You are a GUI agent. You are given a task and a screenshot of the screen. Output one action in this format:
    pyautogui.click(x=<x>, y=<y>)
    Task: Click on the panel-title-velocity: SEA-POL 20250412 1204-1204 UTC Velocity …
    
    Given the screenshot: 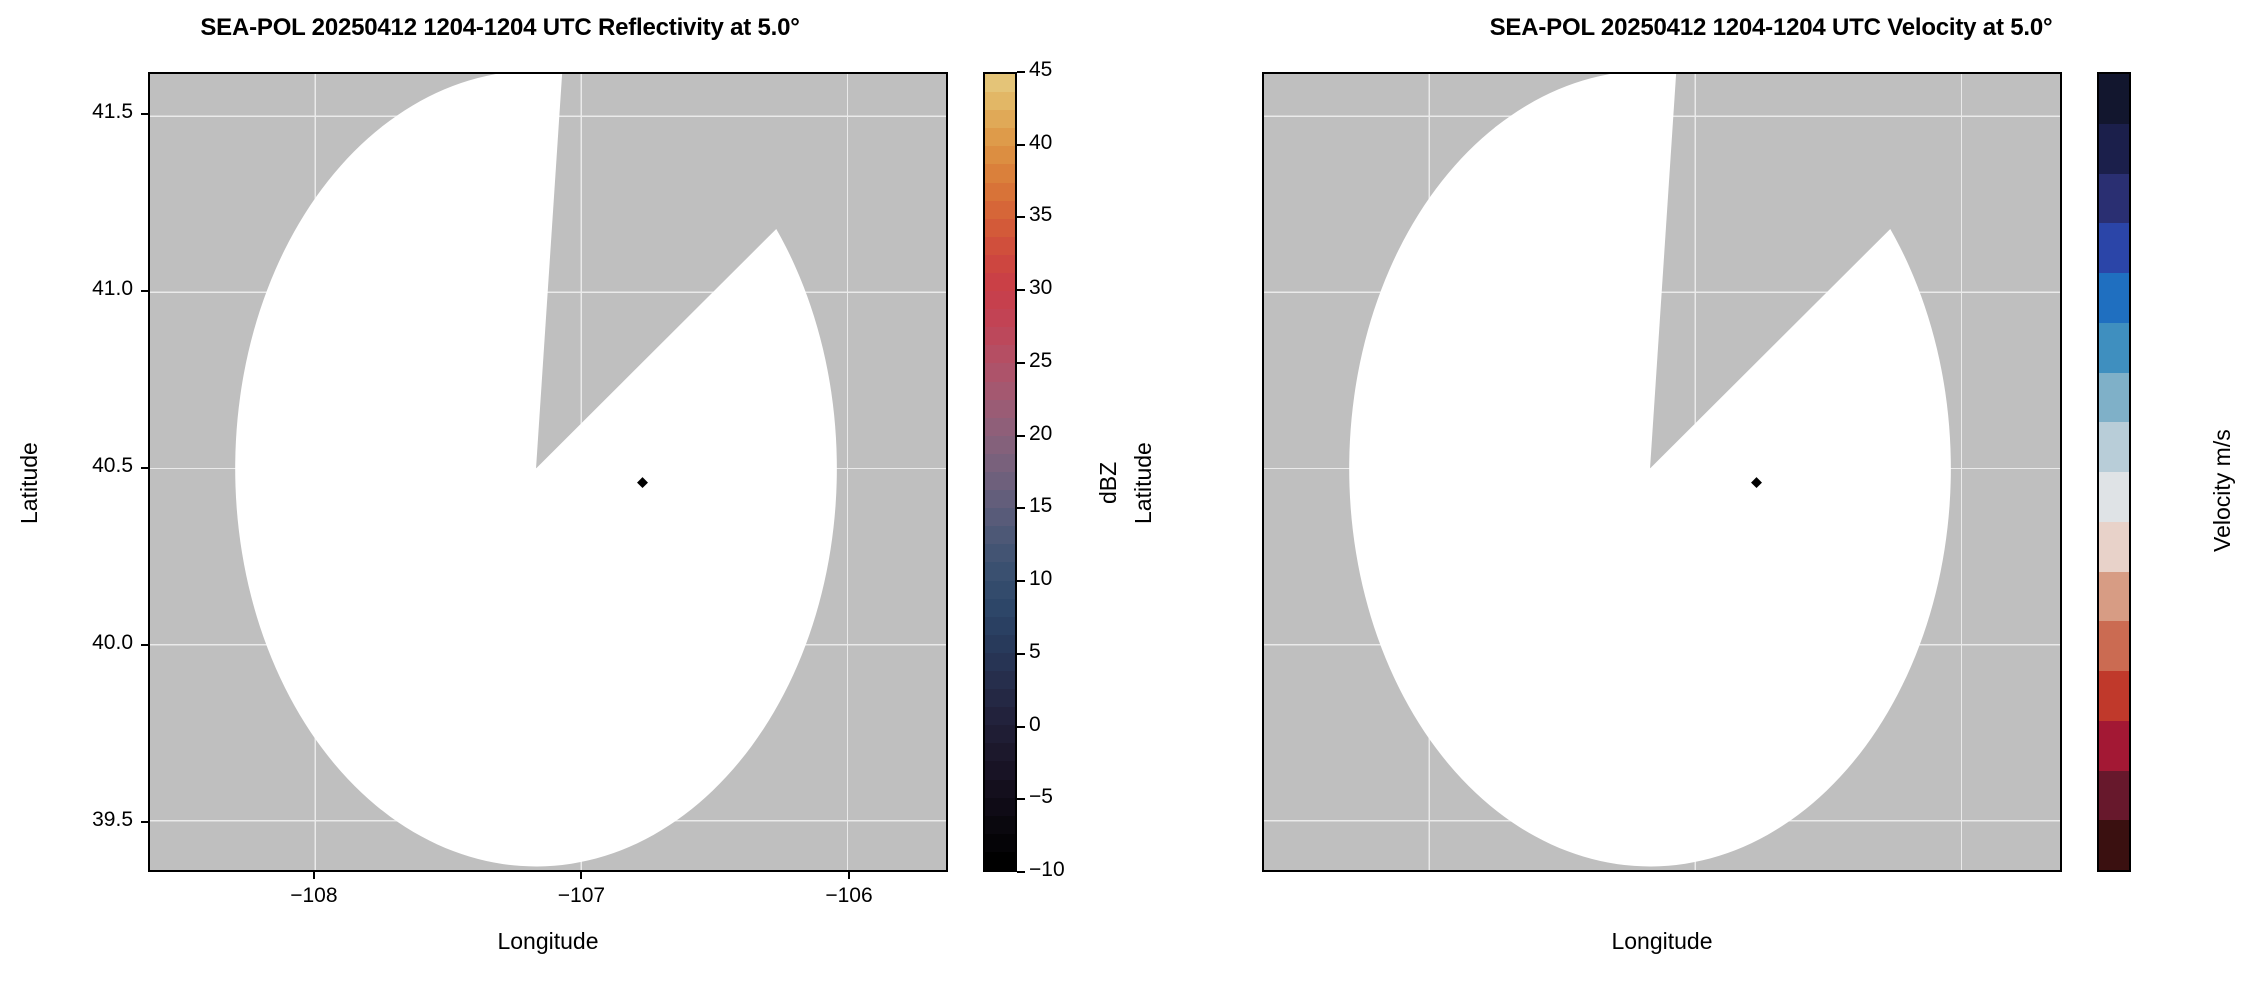 What is the action you would take?
    pyautogui.click(x=1771, y=27)
    